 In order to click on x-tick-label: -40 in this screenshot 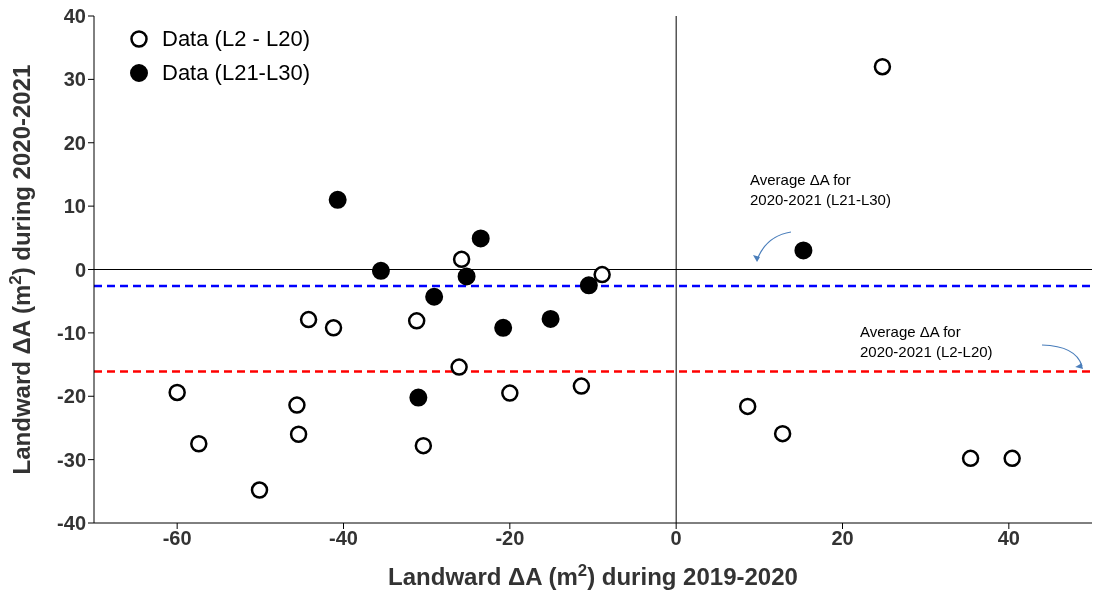, I will do `click(343, 538)`.